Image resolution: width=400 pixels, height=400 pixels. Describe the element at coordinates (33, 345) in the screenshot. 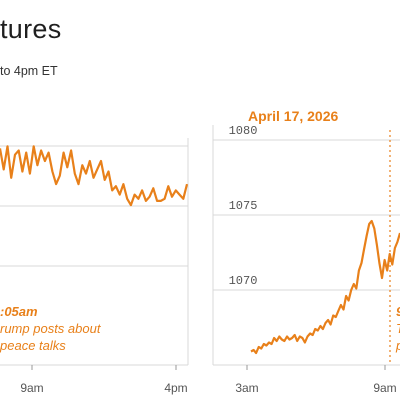

I see `left-annotation-line-2: peace talks` at that location.